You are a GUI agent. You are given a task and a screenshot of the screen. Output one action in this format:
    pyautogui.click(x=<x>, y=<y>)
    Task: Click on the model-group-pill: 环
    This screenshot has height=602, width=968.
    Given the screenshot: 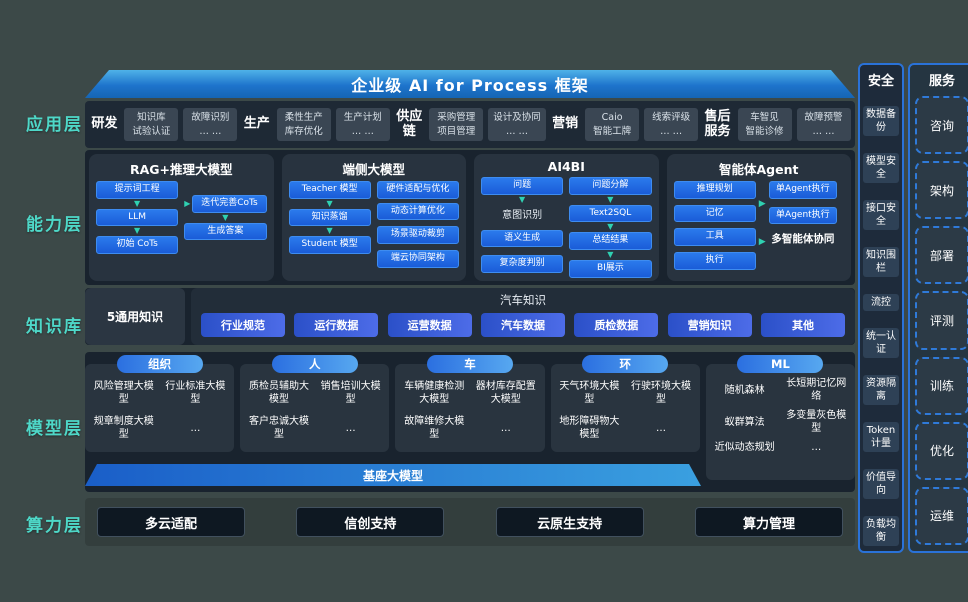 What is the action you would take?
    pyautogui.click(x=625, y=364)
    